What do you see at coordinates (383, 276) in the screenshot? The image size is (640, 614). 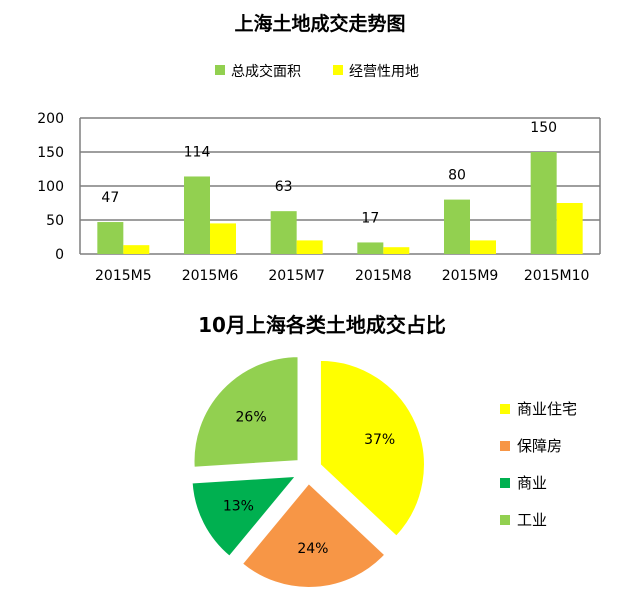 I see `x-tick-label-2015M8: 2015M8` at bounding box center [383, 276].